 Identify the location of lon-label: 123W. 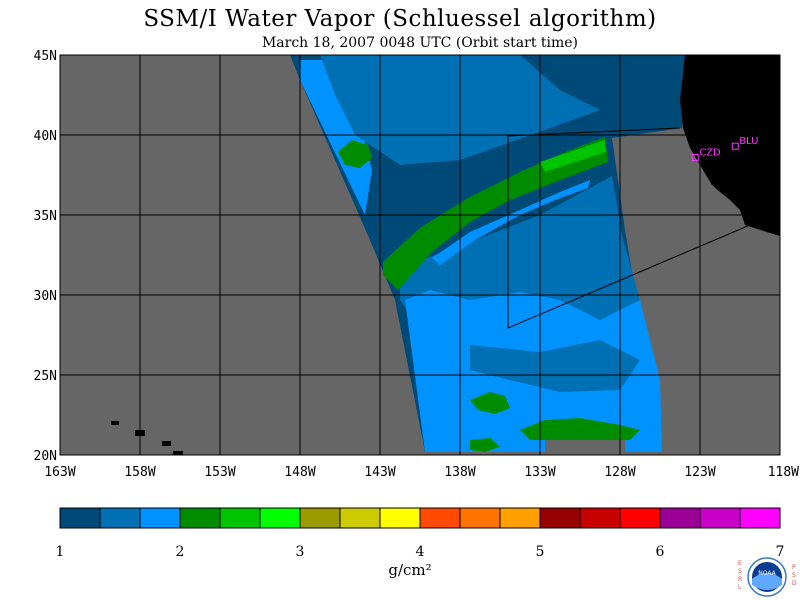
(699, 472).